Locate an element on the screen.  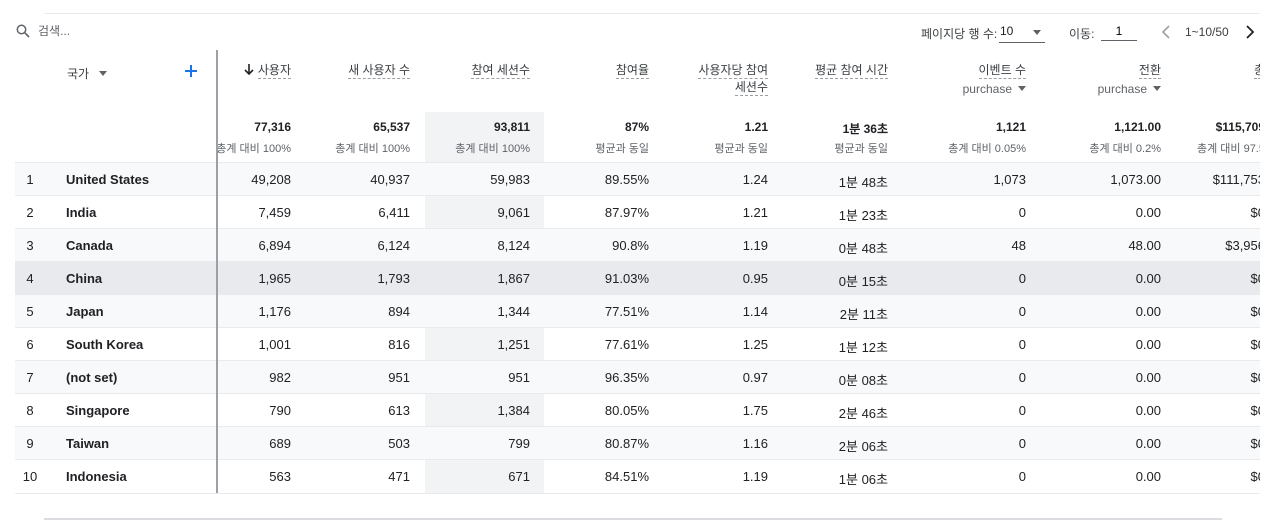
column-total: 87% 평균과 동일 is located at coordinates (584, 138).